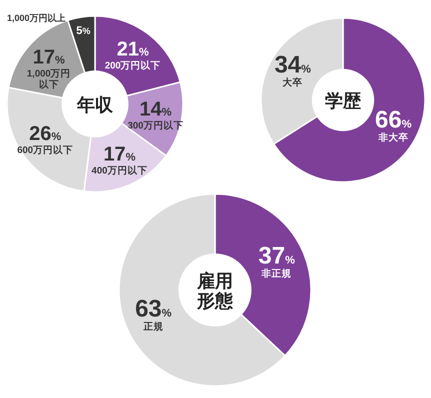  I want to click on data-label: 21%, so click(132, 49).